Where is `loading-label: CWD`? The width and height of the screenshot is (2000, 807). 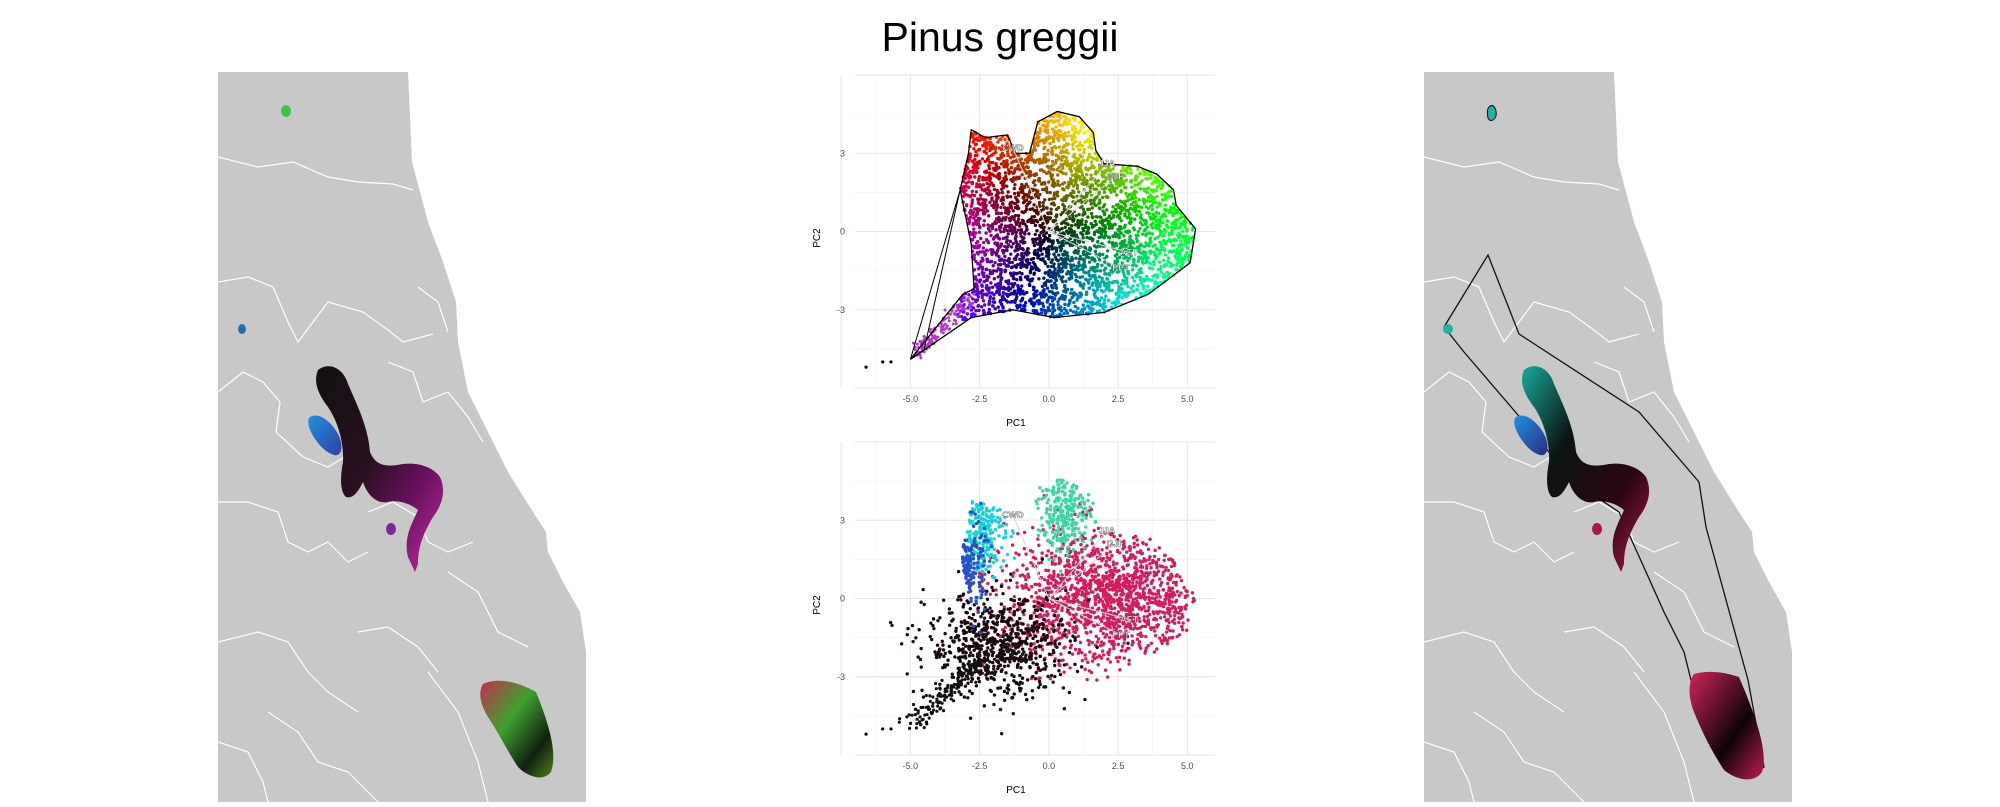
loading-label: CWD is located at coordinates (1013, 148).